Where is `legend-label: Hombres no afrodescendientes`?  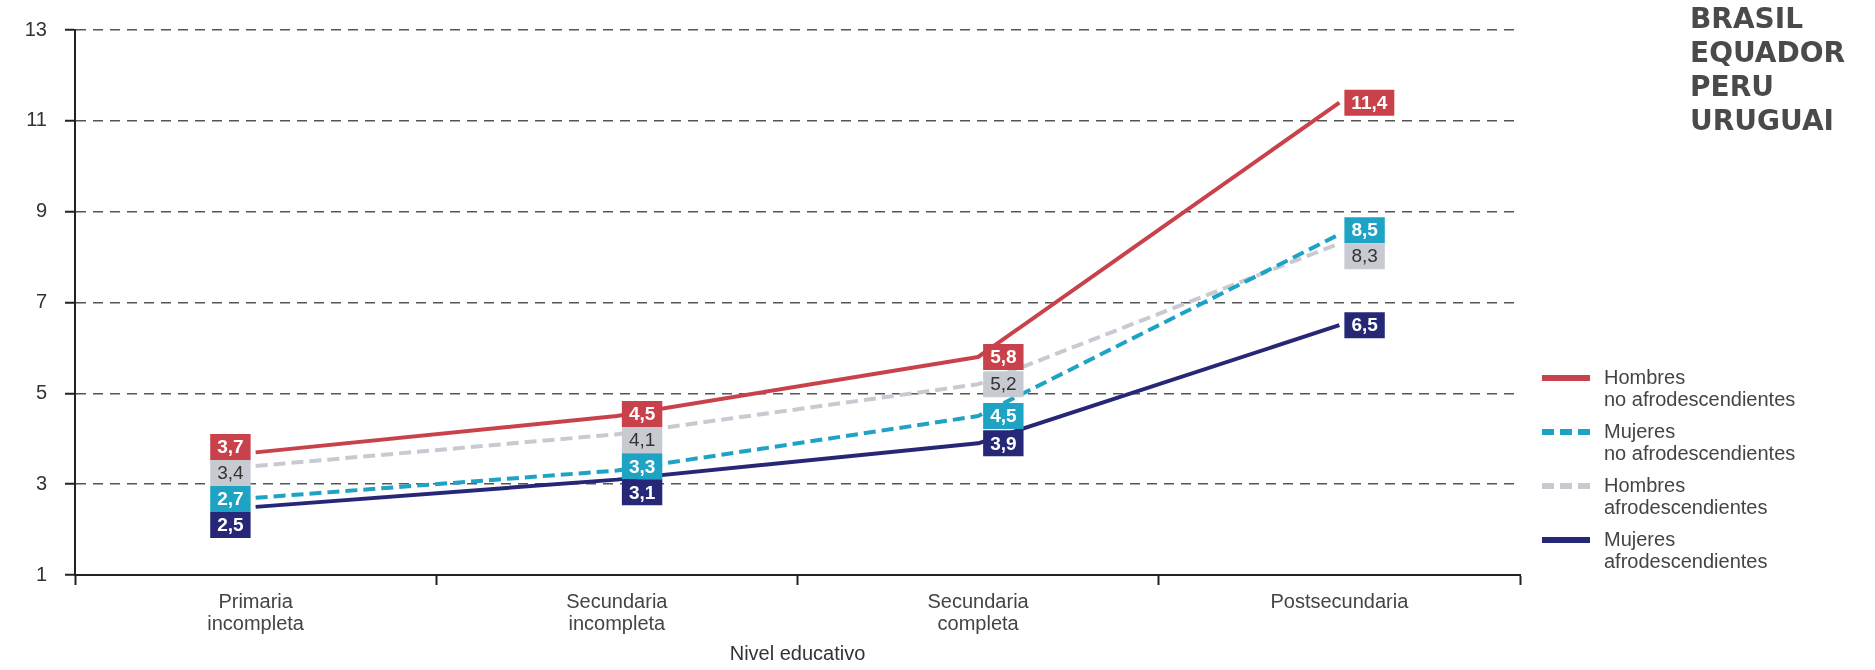
legend-label: Hombres no afrodescendientes is located at coordinates (1700, 388).